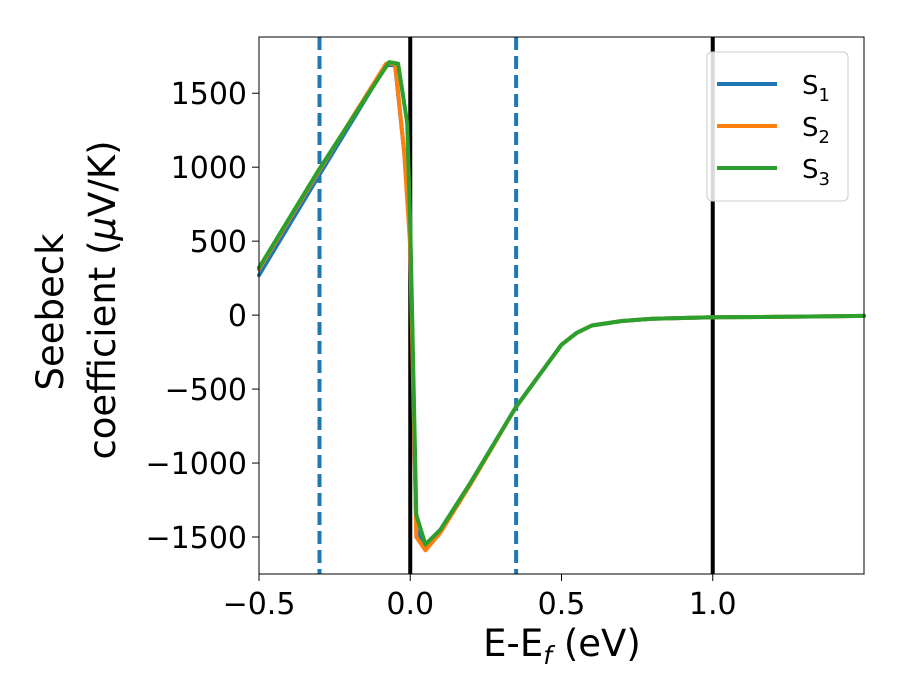  I want to click on y-tick-label: 1500, so click(209, 94).